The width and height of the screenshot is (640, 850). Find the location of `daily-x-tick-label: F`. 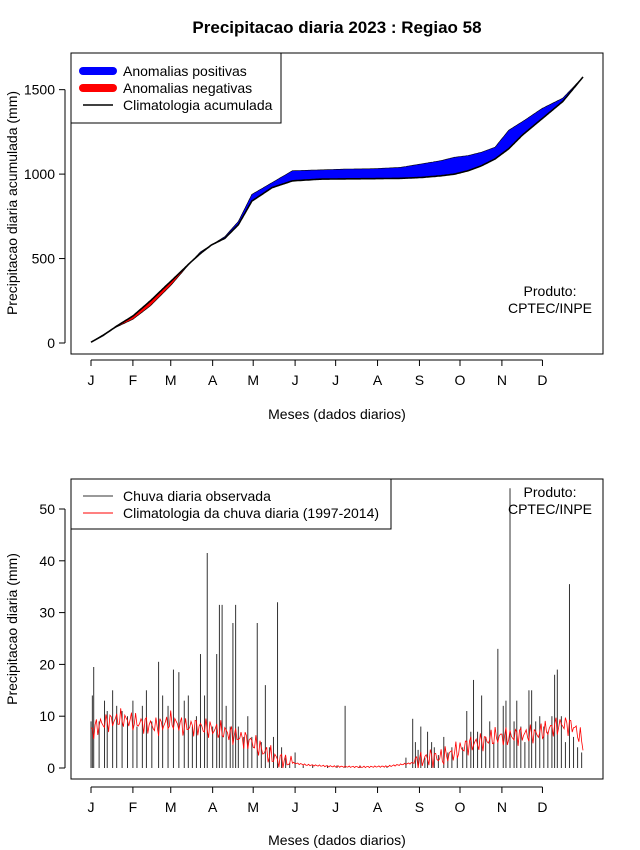

daily-x-tick-label: F is located at coordinates (133, 807).